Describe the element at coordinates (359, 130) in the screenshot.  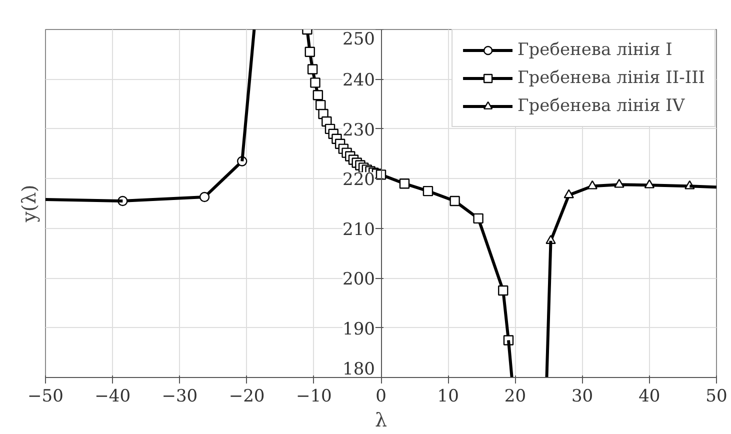
I see `y-tick-label: 230` at that location.